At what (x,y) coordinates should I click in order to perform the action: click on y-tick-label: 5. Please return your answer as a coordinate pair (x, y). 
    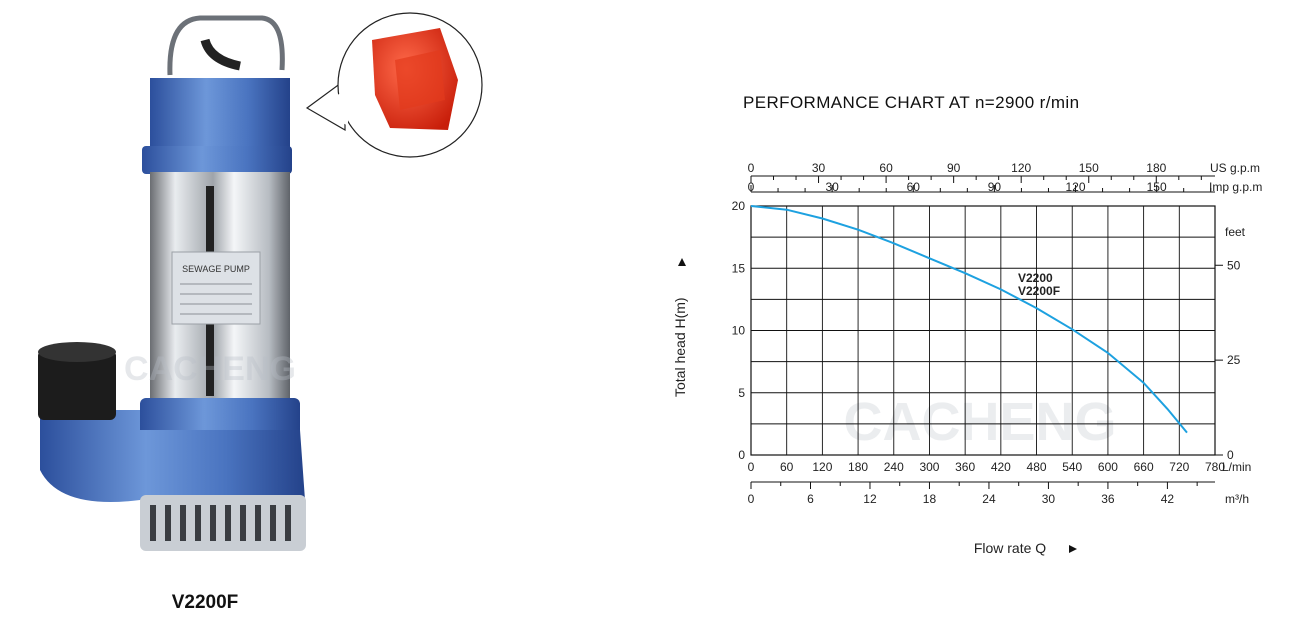
    Looking at the image, I should click on (741, 393).